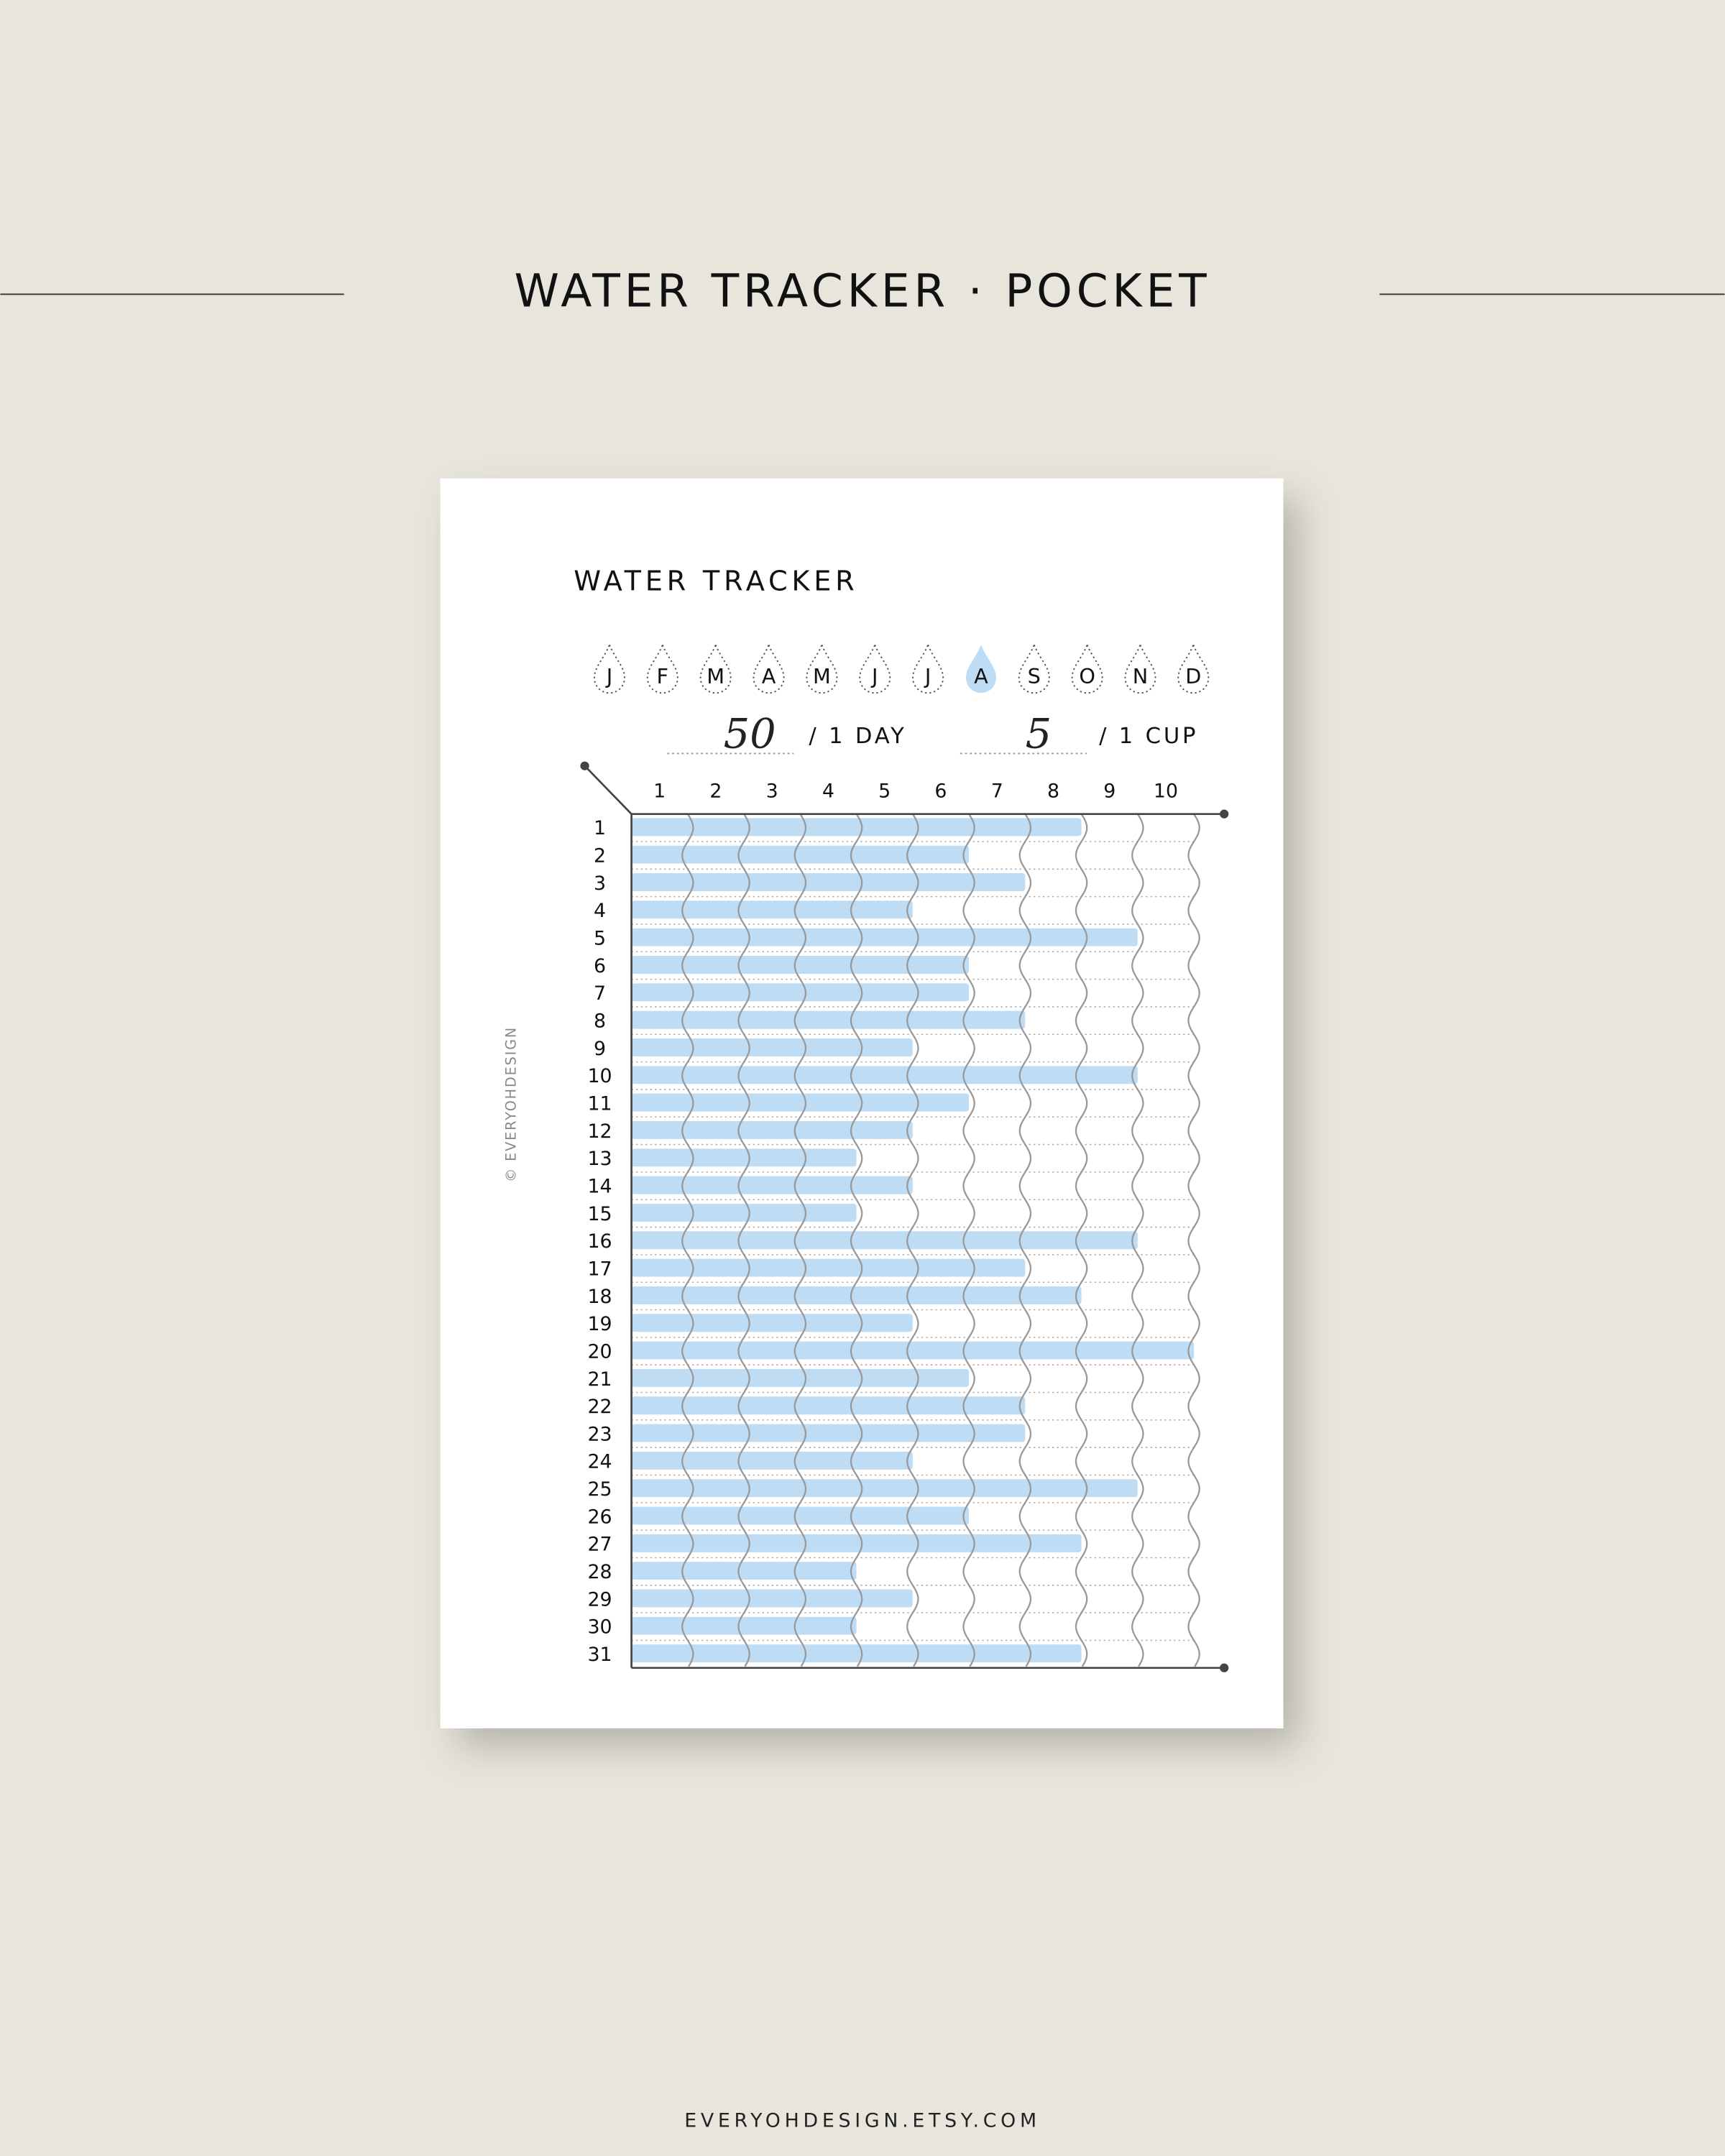 The height and width of the screenshot is (2156, 1725). What do you see at coordinates (600, 1131) in the screenshot?
I see `day-label: 12` at bounding box center [600, 1131].